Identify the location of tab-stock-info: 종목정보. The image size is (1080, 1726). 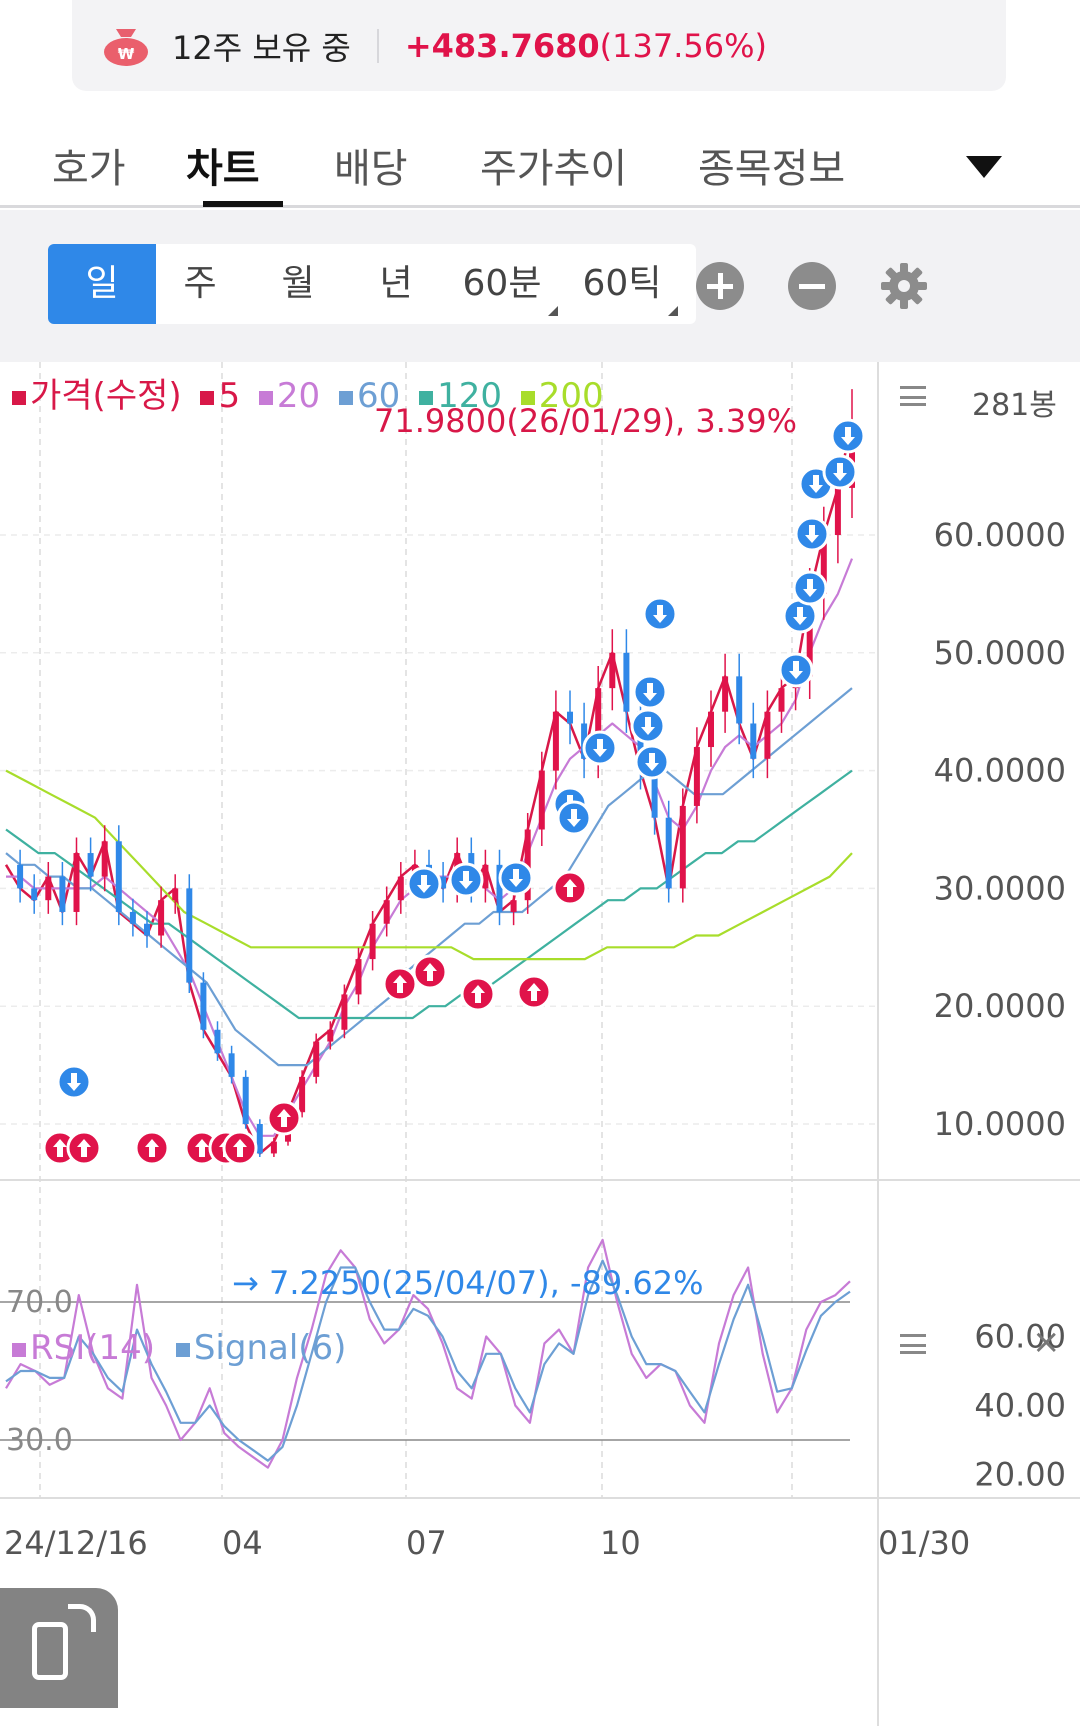
(772, 169).